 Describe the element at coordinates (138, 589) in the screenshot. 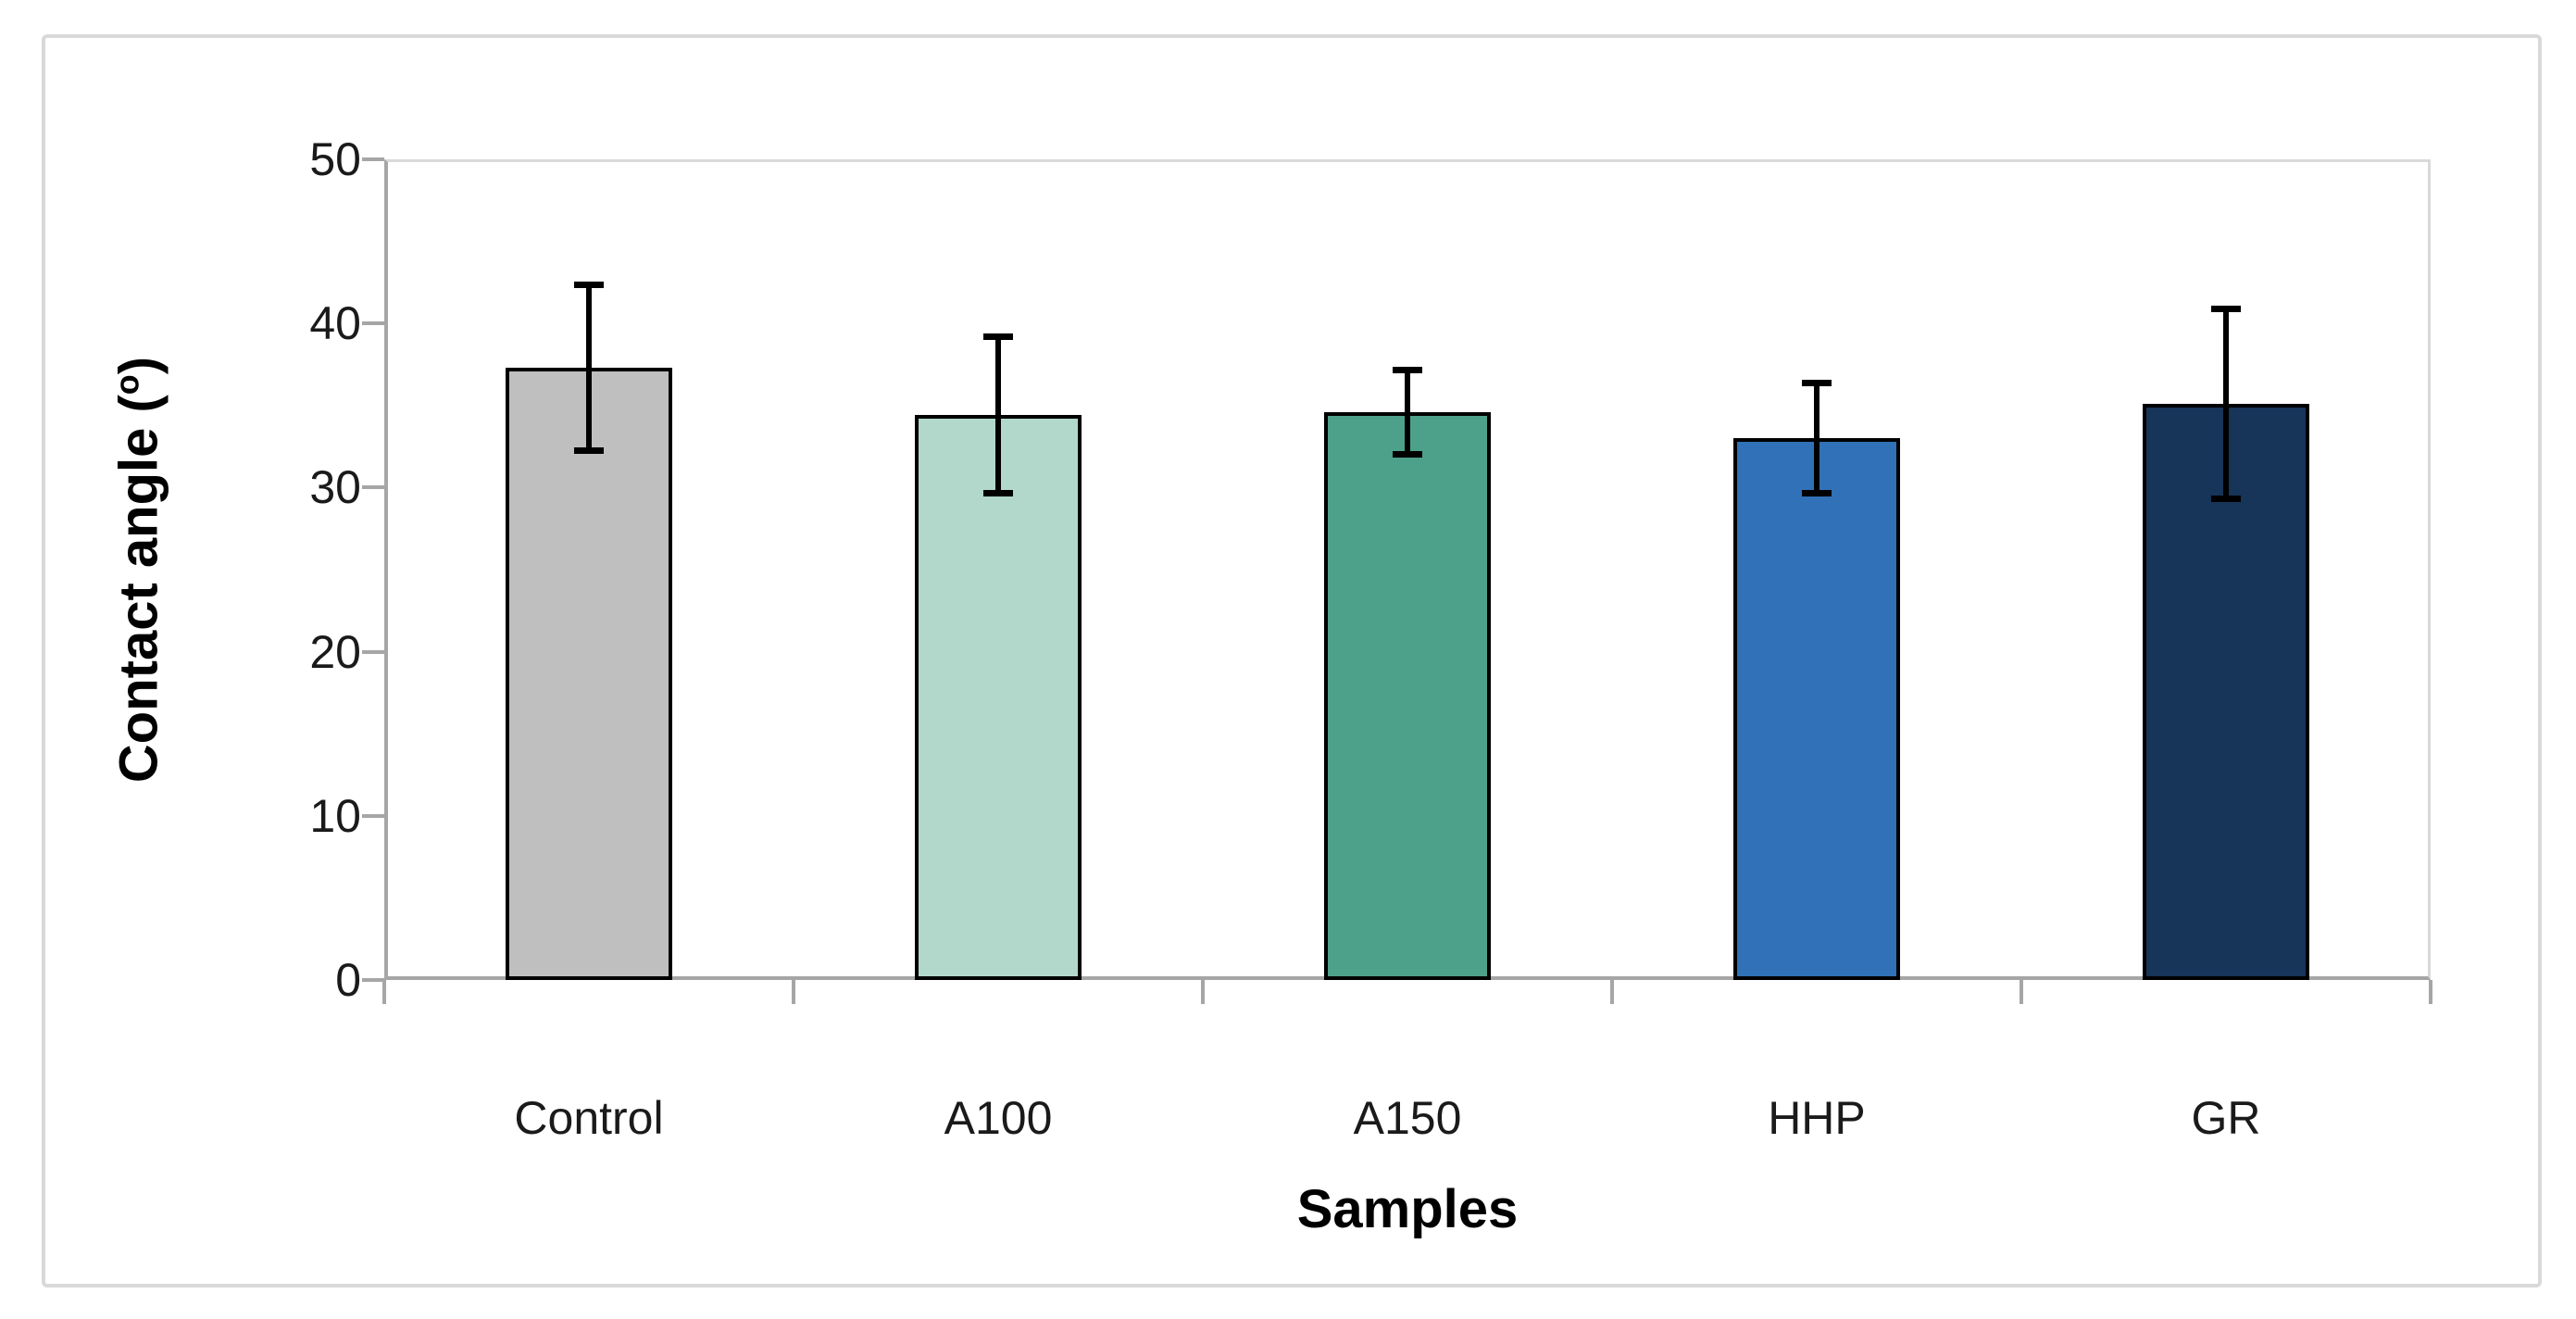

I see `y-axis-title-text: Contact angle (` at that location.